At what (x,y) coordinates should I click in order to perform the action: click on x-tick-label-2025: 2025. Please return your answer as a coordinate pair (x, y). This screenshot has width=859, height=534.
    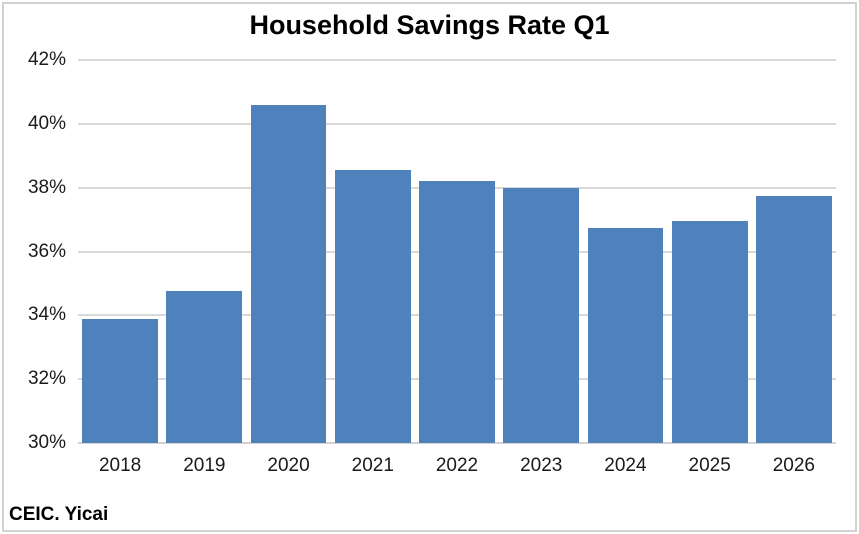
    Looking at the image, I should click on (709, 465).